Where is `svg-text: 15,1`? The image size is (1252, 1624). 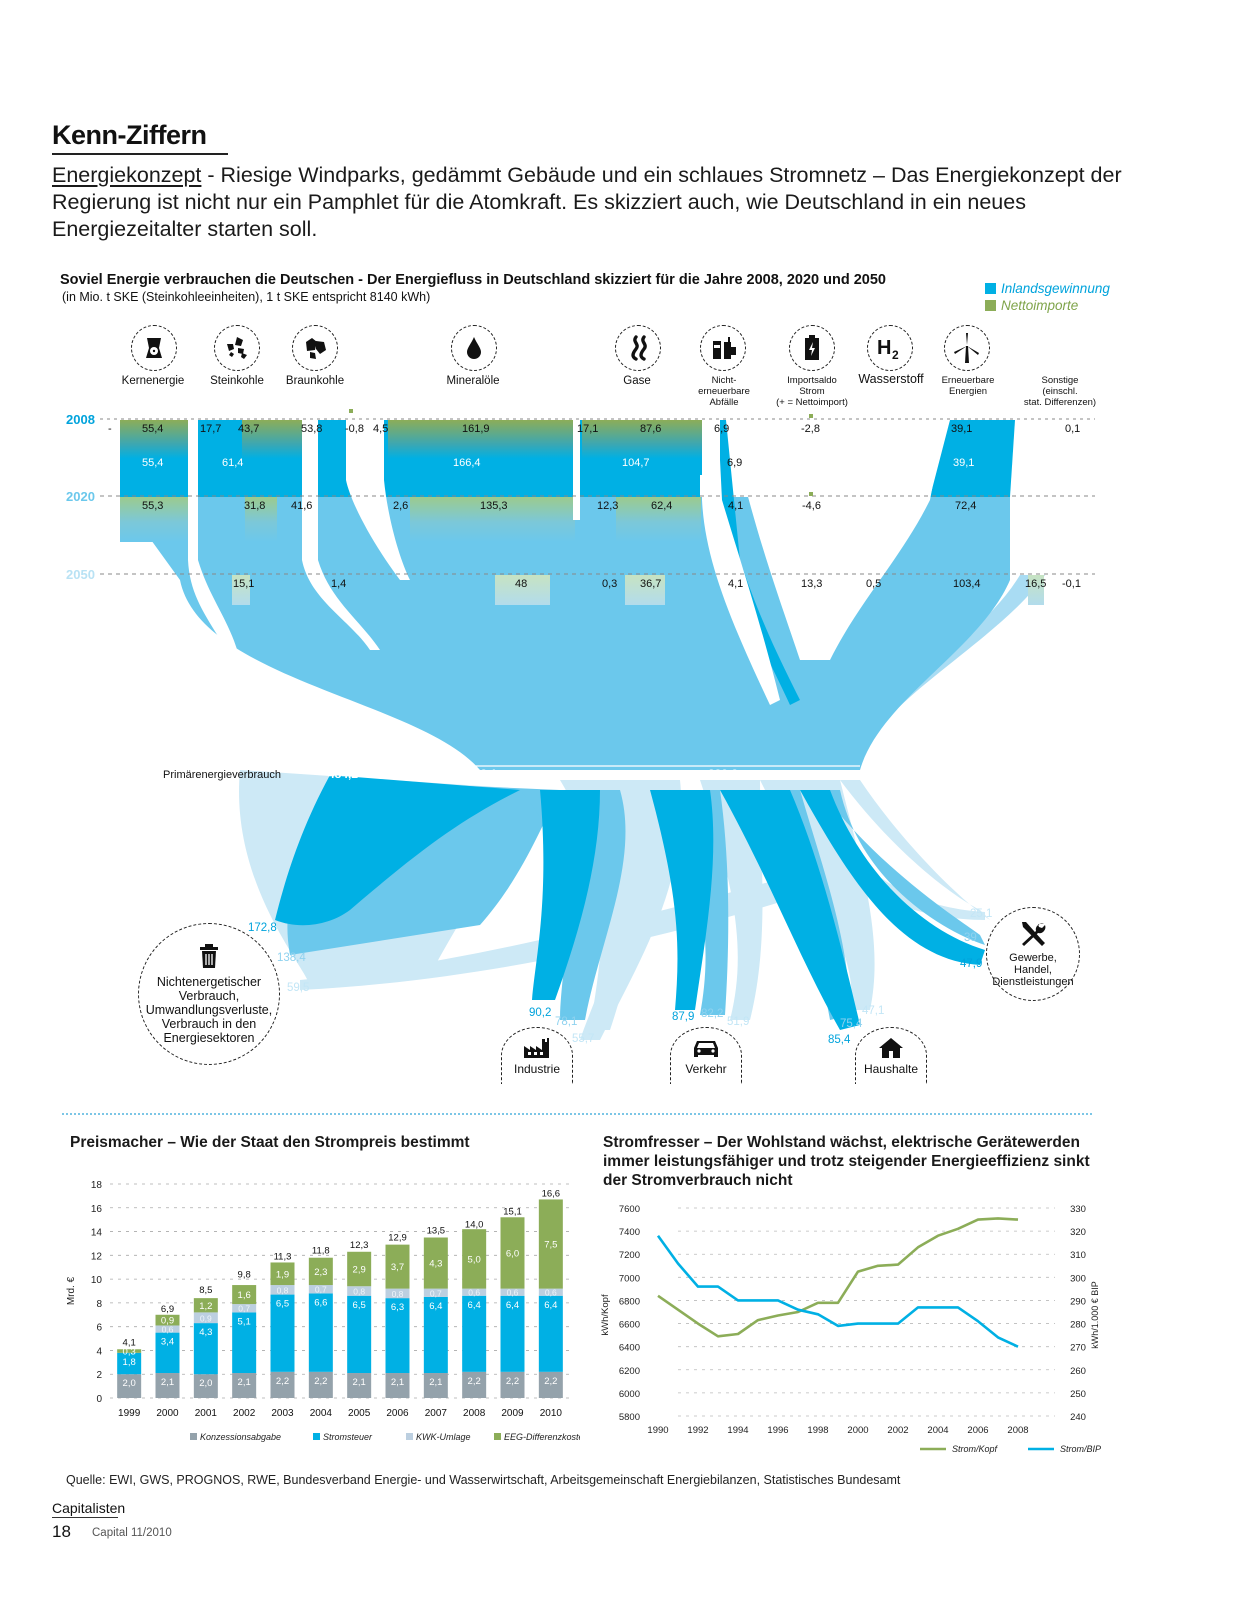 svg-text: 15,1 is located at coordinates (243, 584).